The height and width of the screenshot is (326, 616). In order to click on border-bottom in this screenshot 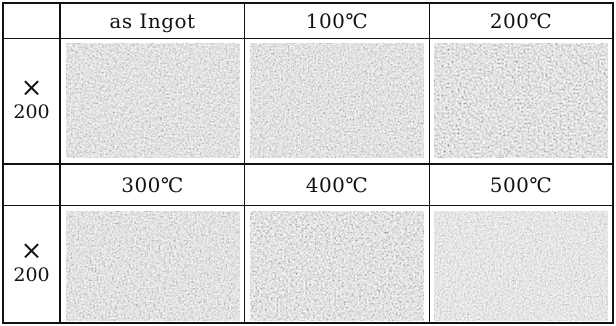, I will do `click(308, 323)`.